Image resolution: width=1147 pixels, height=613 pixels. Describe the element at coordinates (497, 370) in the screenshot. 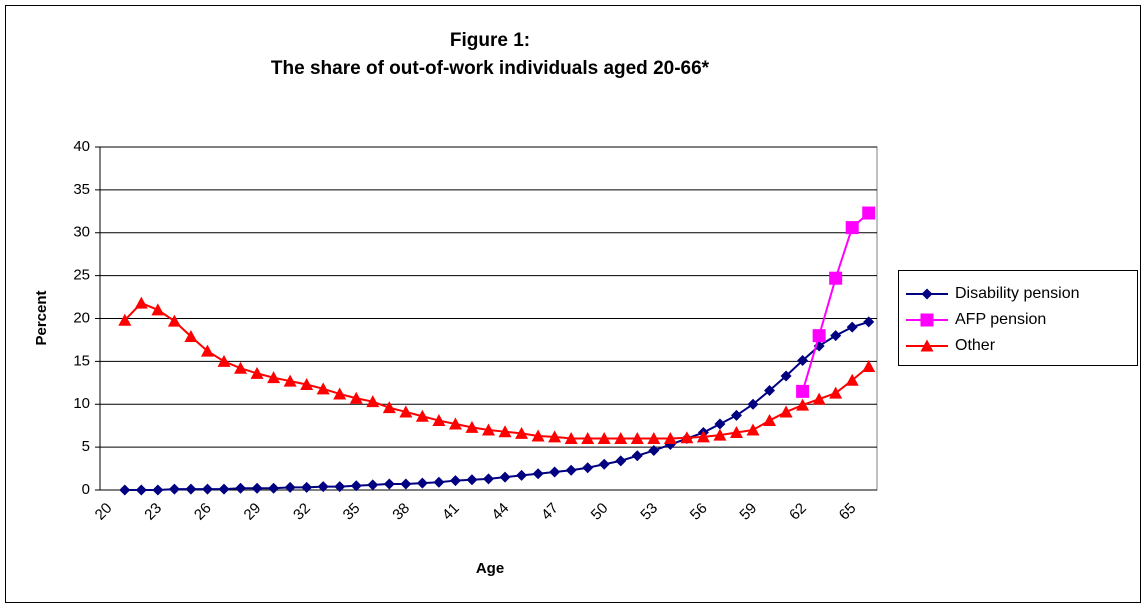

I see `series-line` at that location.